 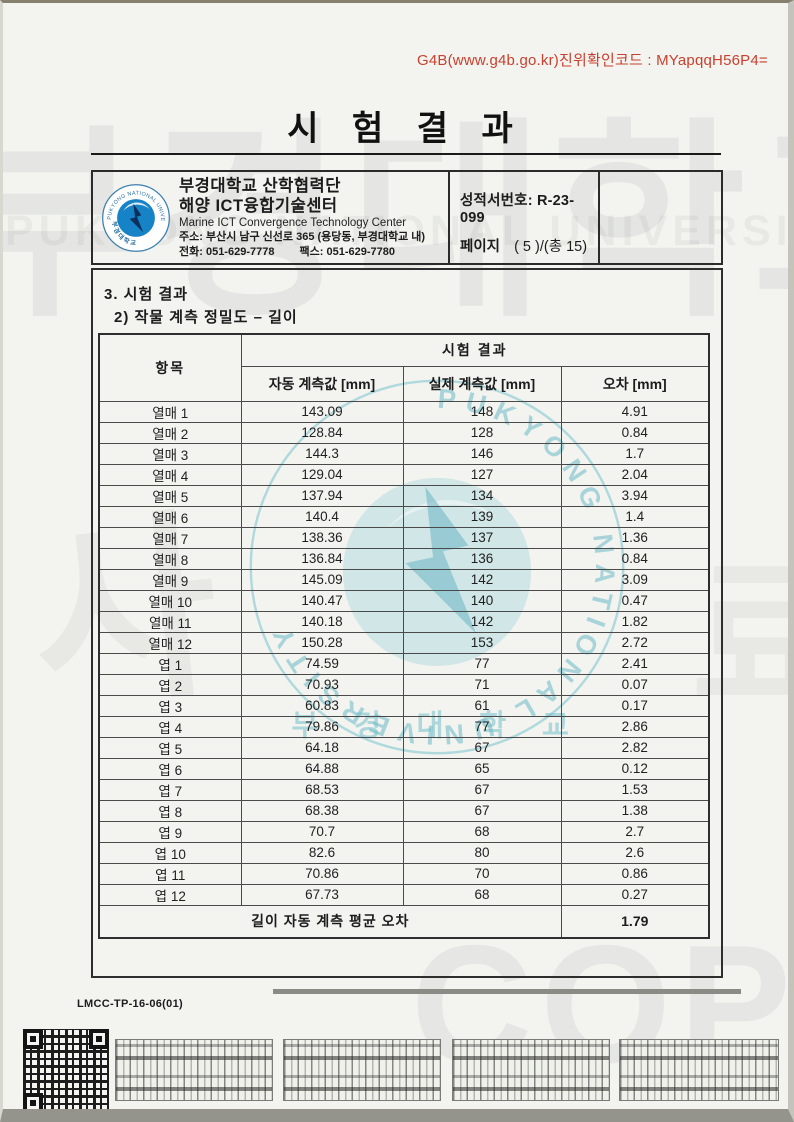 What do you see at coordinates (496, 201) in the screenshot?
I see `report-number-label: 성적서번호:` at bounding box center [496, 201].